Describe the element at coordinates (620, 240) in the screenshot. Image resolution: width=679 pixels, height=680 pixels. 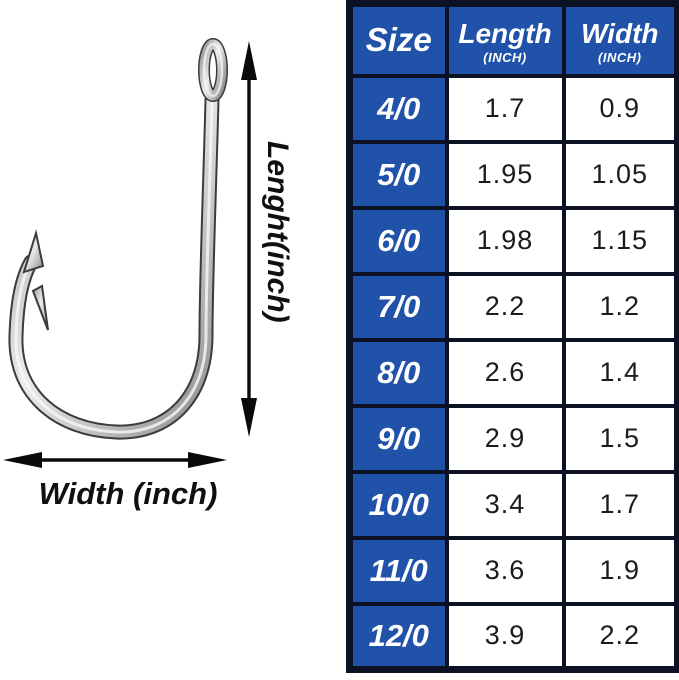
I see `width-cell: 1.15` at that location.